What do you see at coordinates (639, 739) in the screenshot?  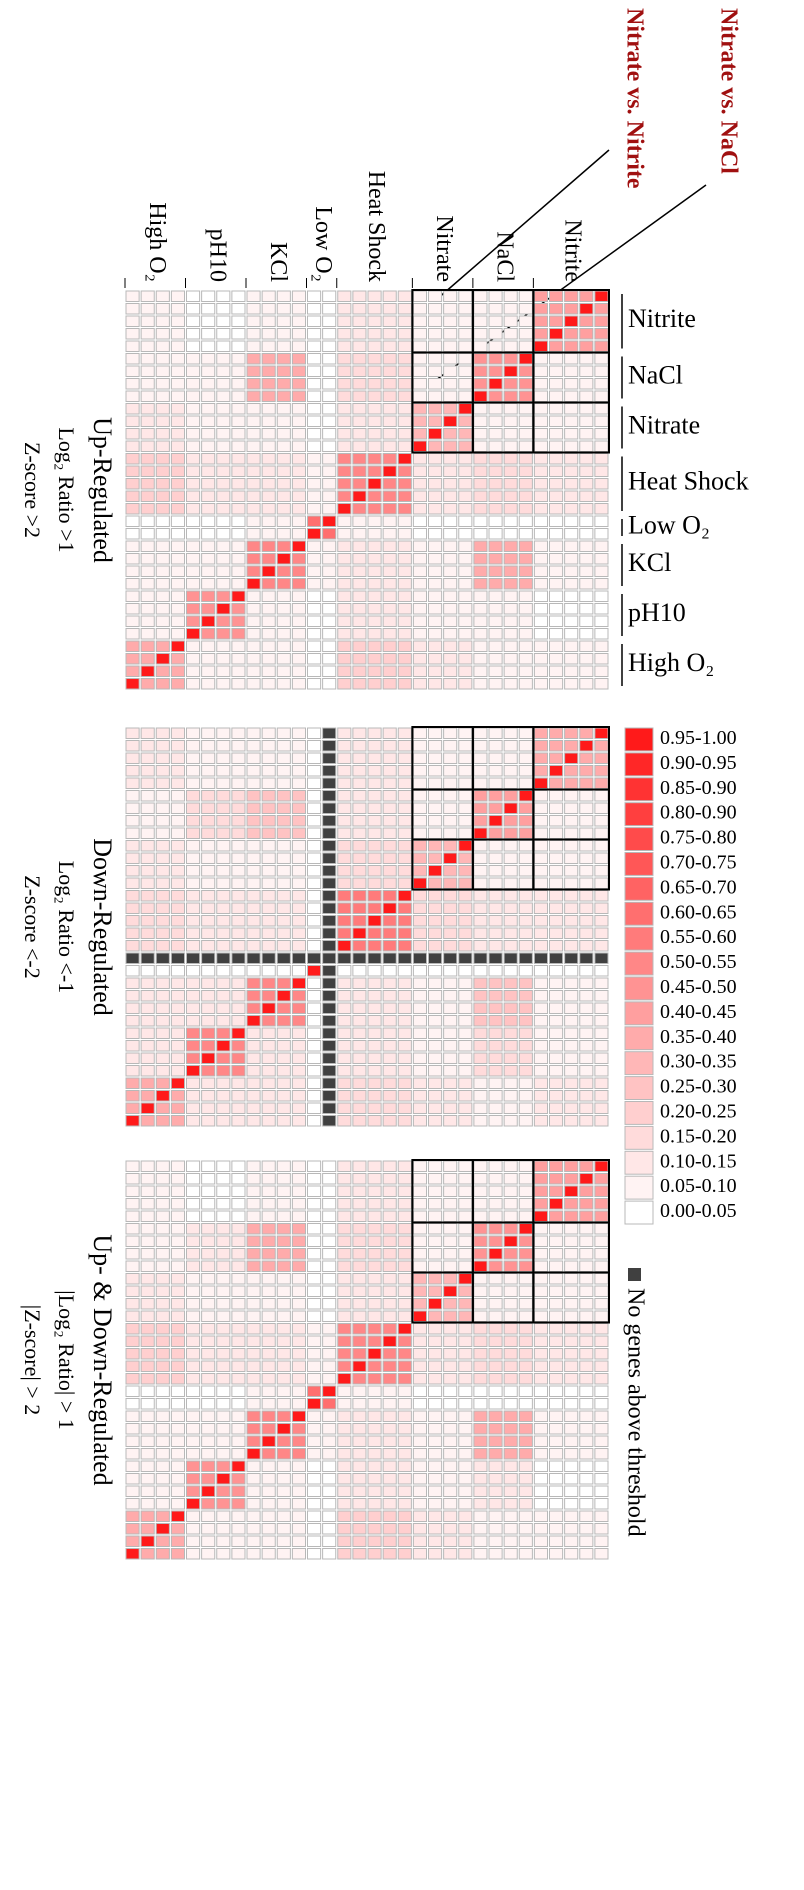 I see `legend-swatch` at bounding box center [639, 739].